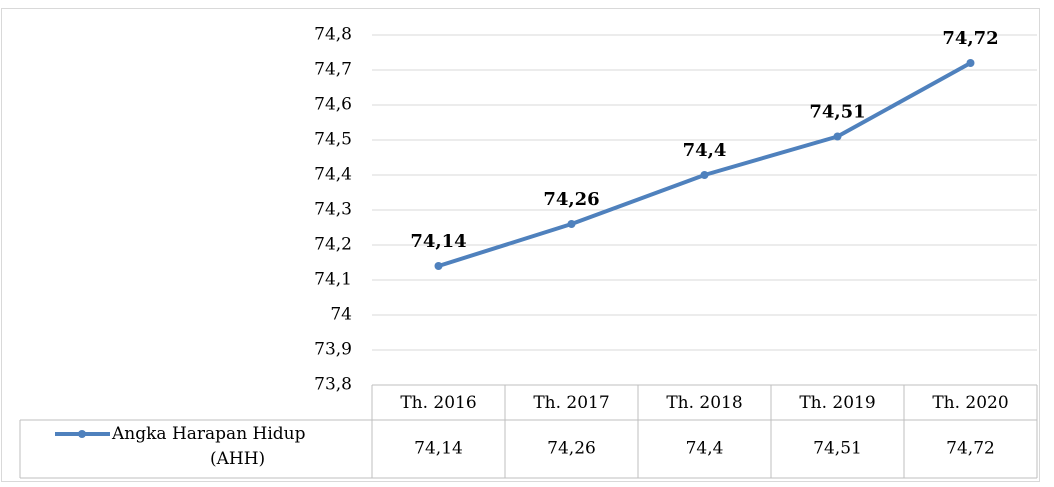 The height and width of the screenshot is (487, 1054). What do you see at coordinates (333, 210) in the screenshot?
I see `y-tick-label: 74,3` at bounding box center [333, 210].